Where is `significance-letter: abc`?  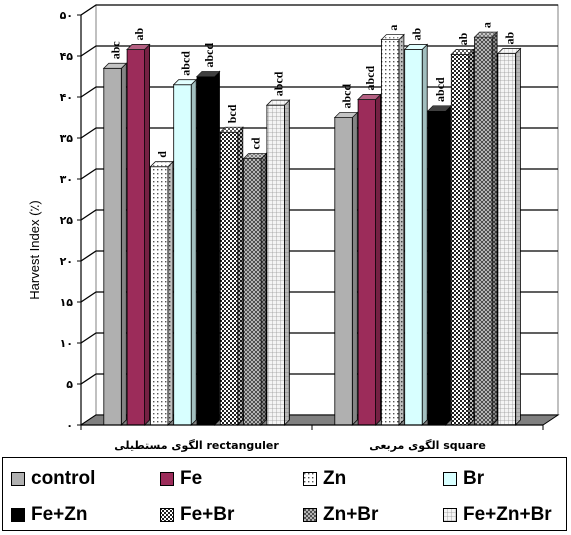
significance-letter: abc is located at coordinates (116, 50).